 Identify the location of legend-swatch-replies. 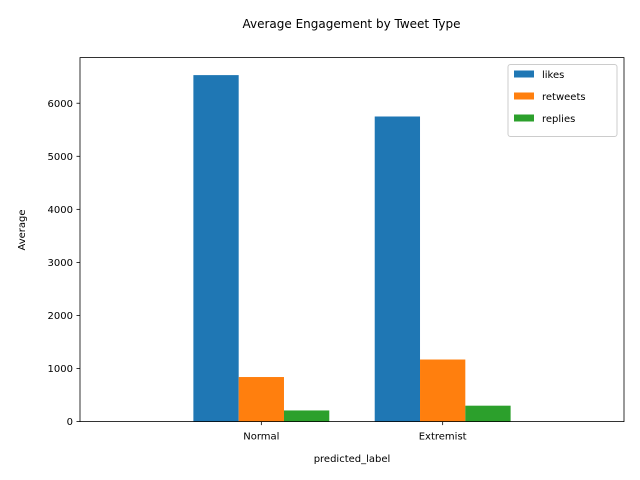
(524, 118).